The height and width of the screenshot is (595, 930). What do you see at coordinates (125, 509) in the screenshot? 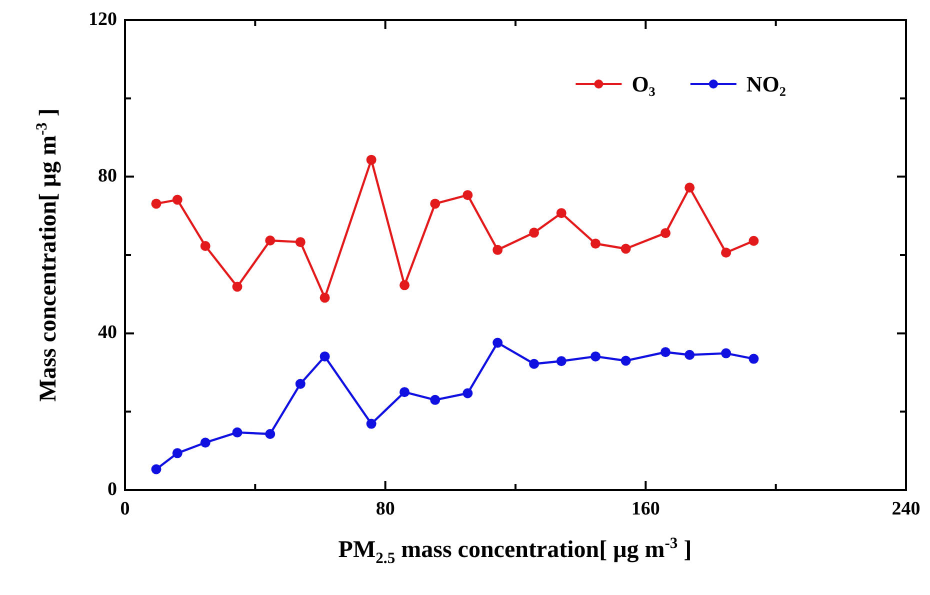
I see `x-tick-label: 0` at bounding box center [125, 509].